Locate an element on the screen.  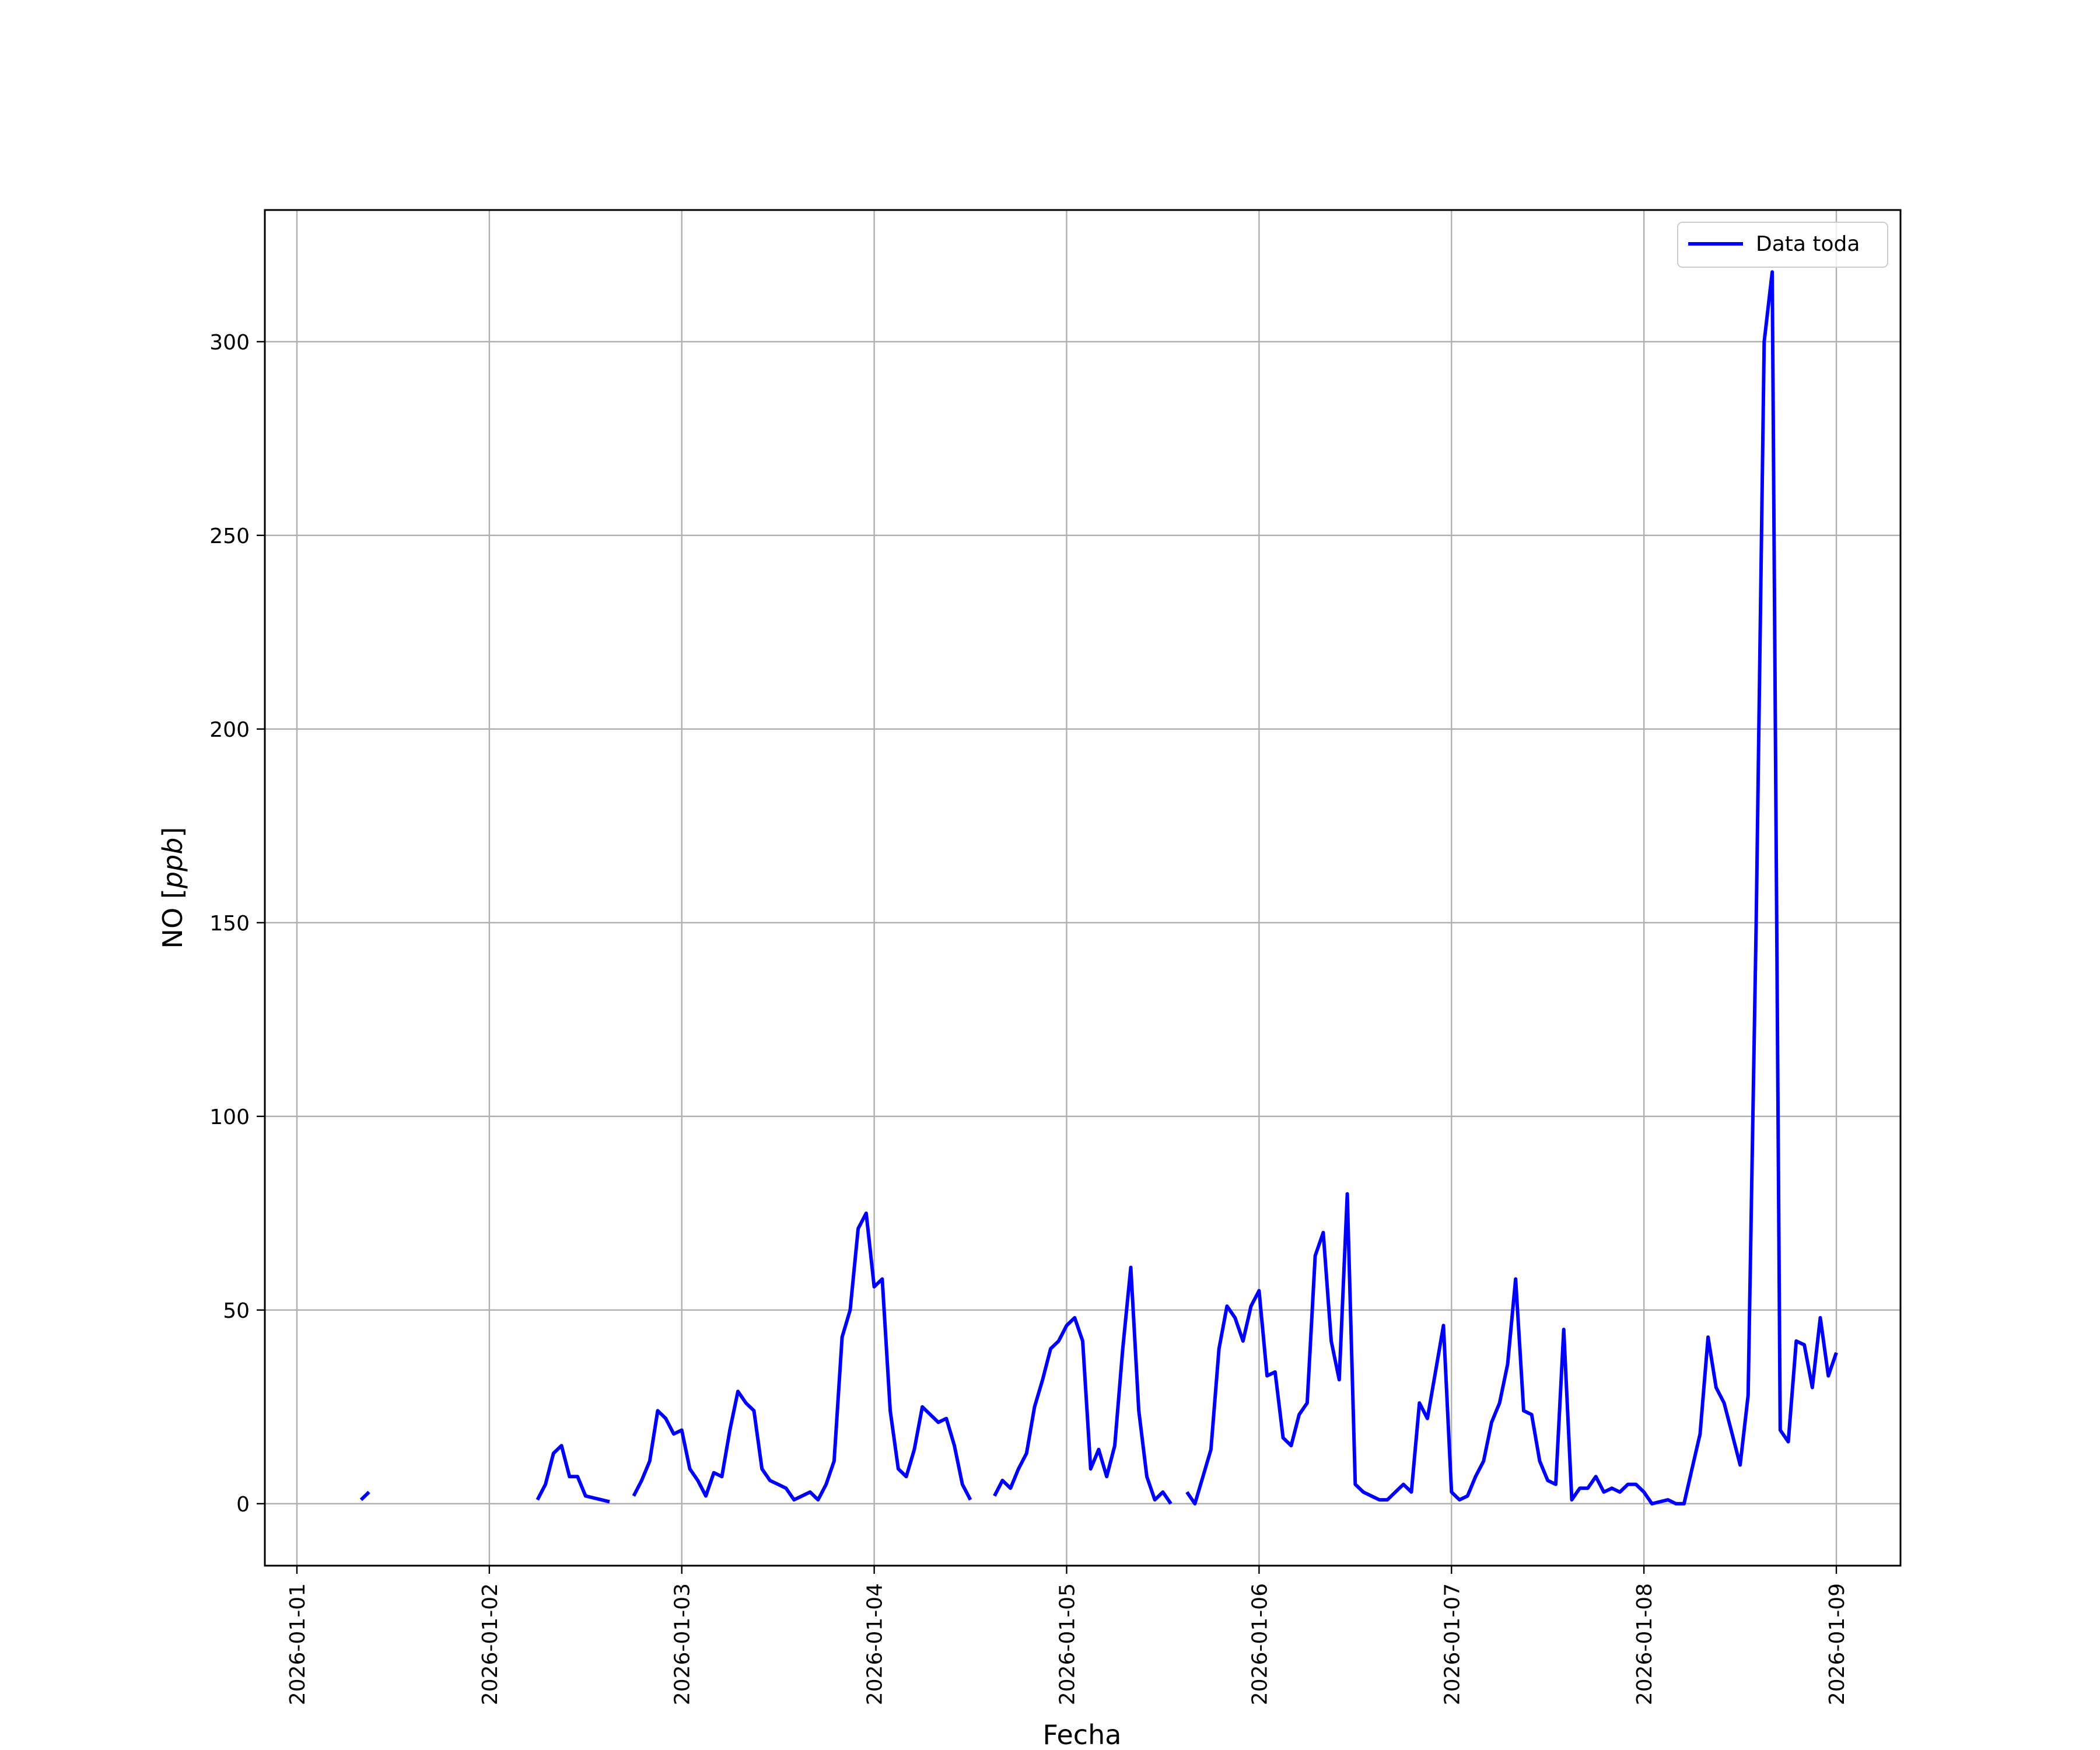
y-tick-label: 250 is located at coordinates (229, 536).